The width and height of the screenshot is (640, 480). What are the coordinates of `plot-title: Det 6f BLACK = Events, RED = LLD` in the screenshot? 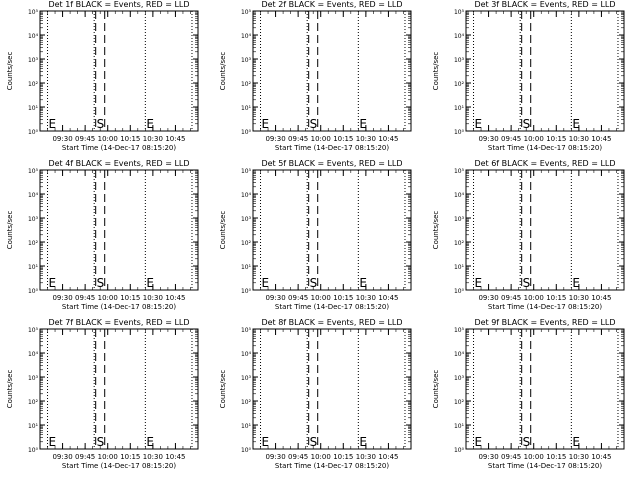 It's located at (544, 163).